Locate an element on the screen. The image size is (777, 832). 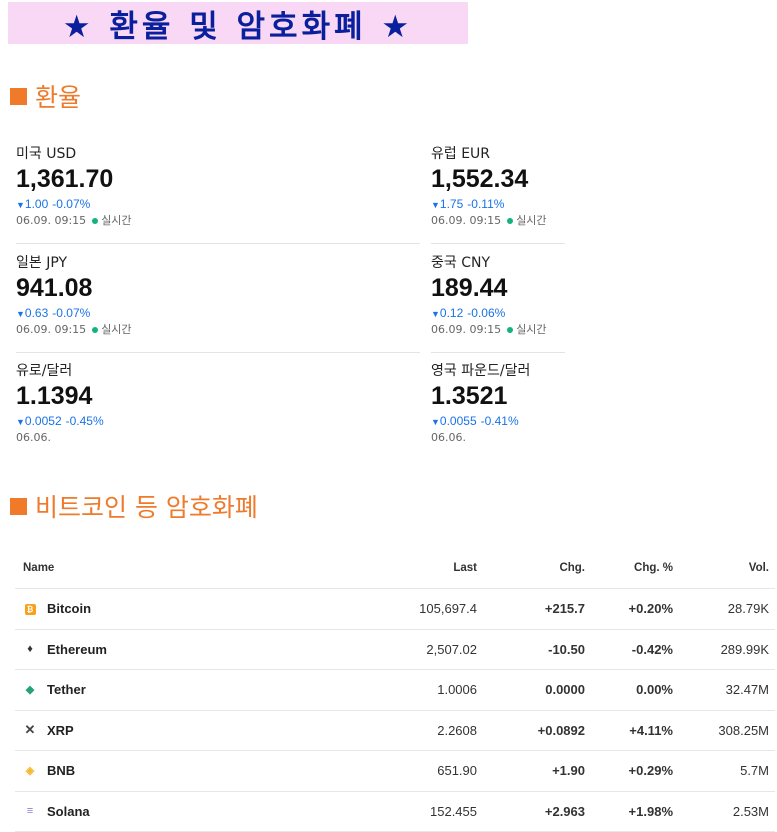
tether-icon: ◆ is located at coordinates (30, 690).